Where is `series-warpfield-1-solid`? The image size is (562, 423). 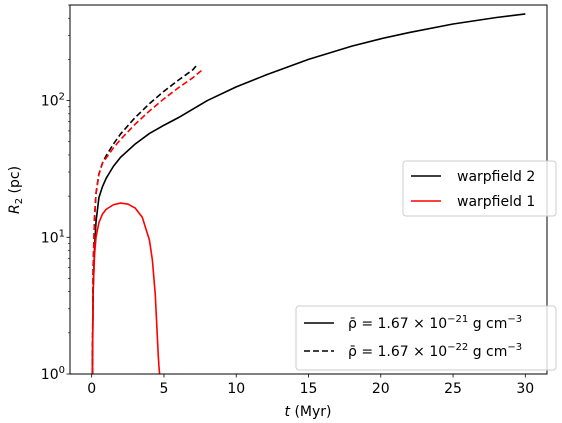
series-warpfield-1-solid is located at coordinates (126, 288).